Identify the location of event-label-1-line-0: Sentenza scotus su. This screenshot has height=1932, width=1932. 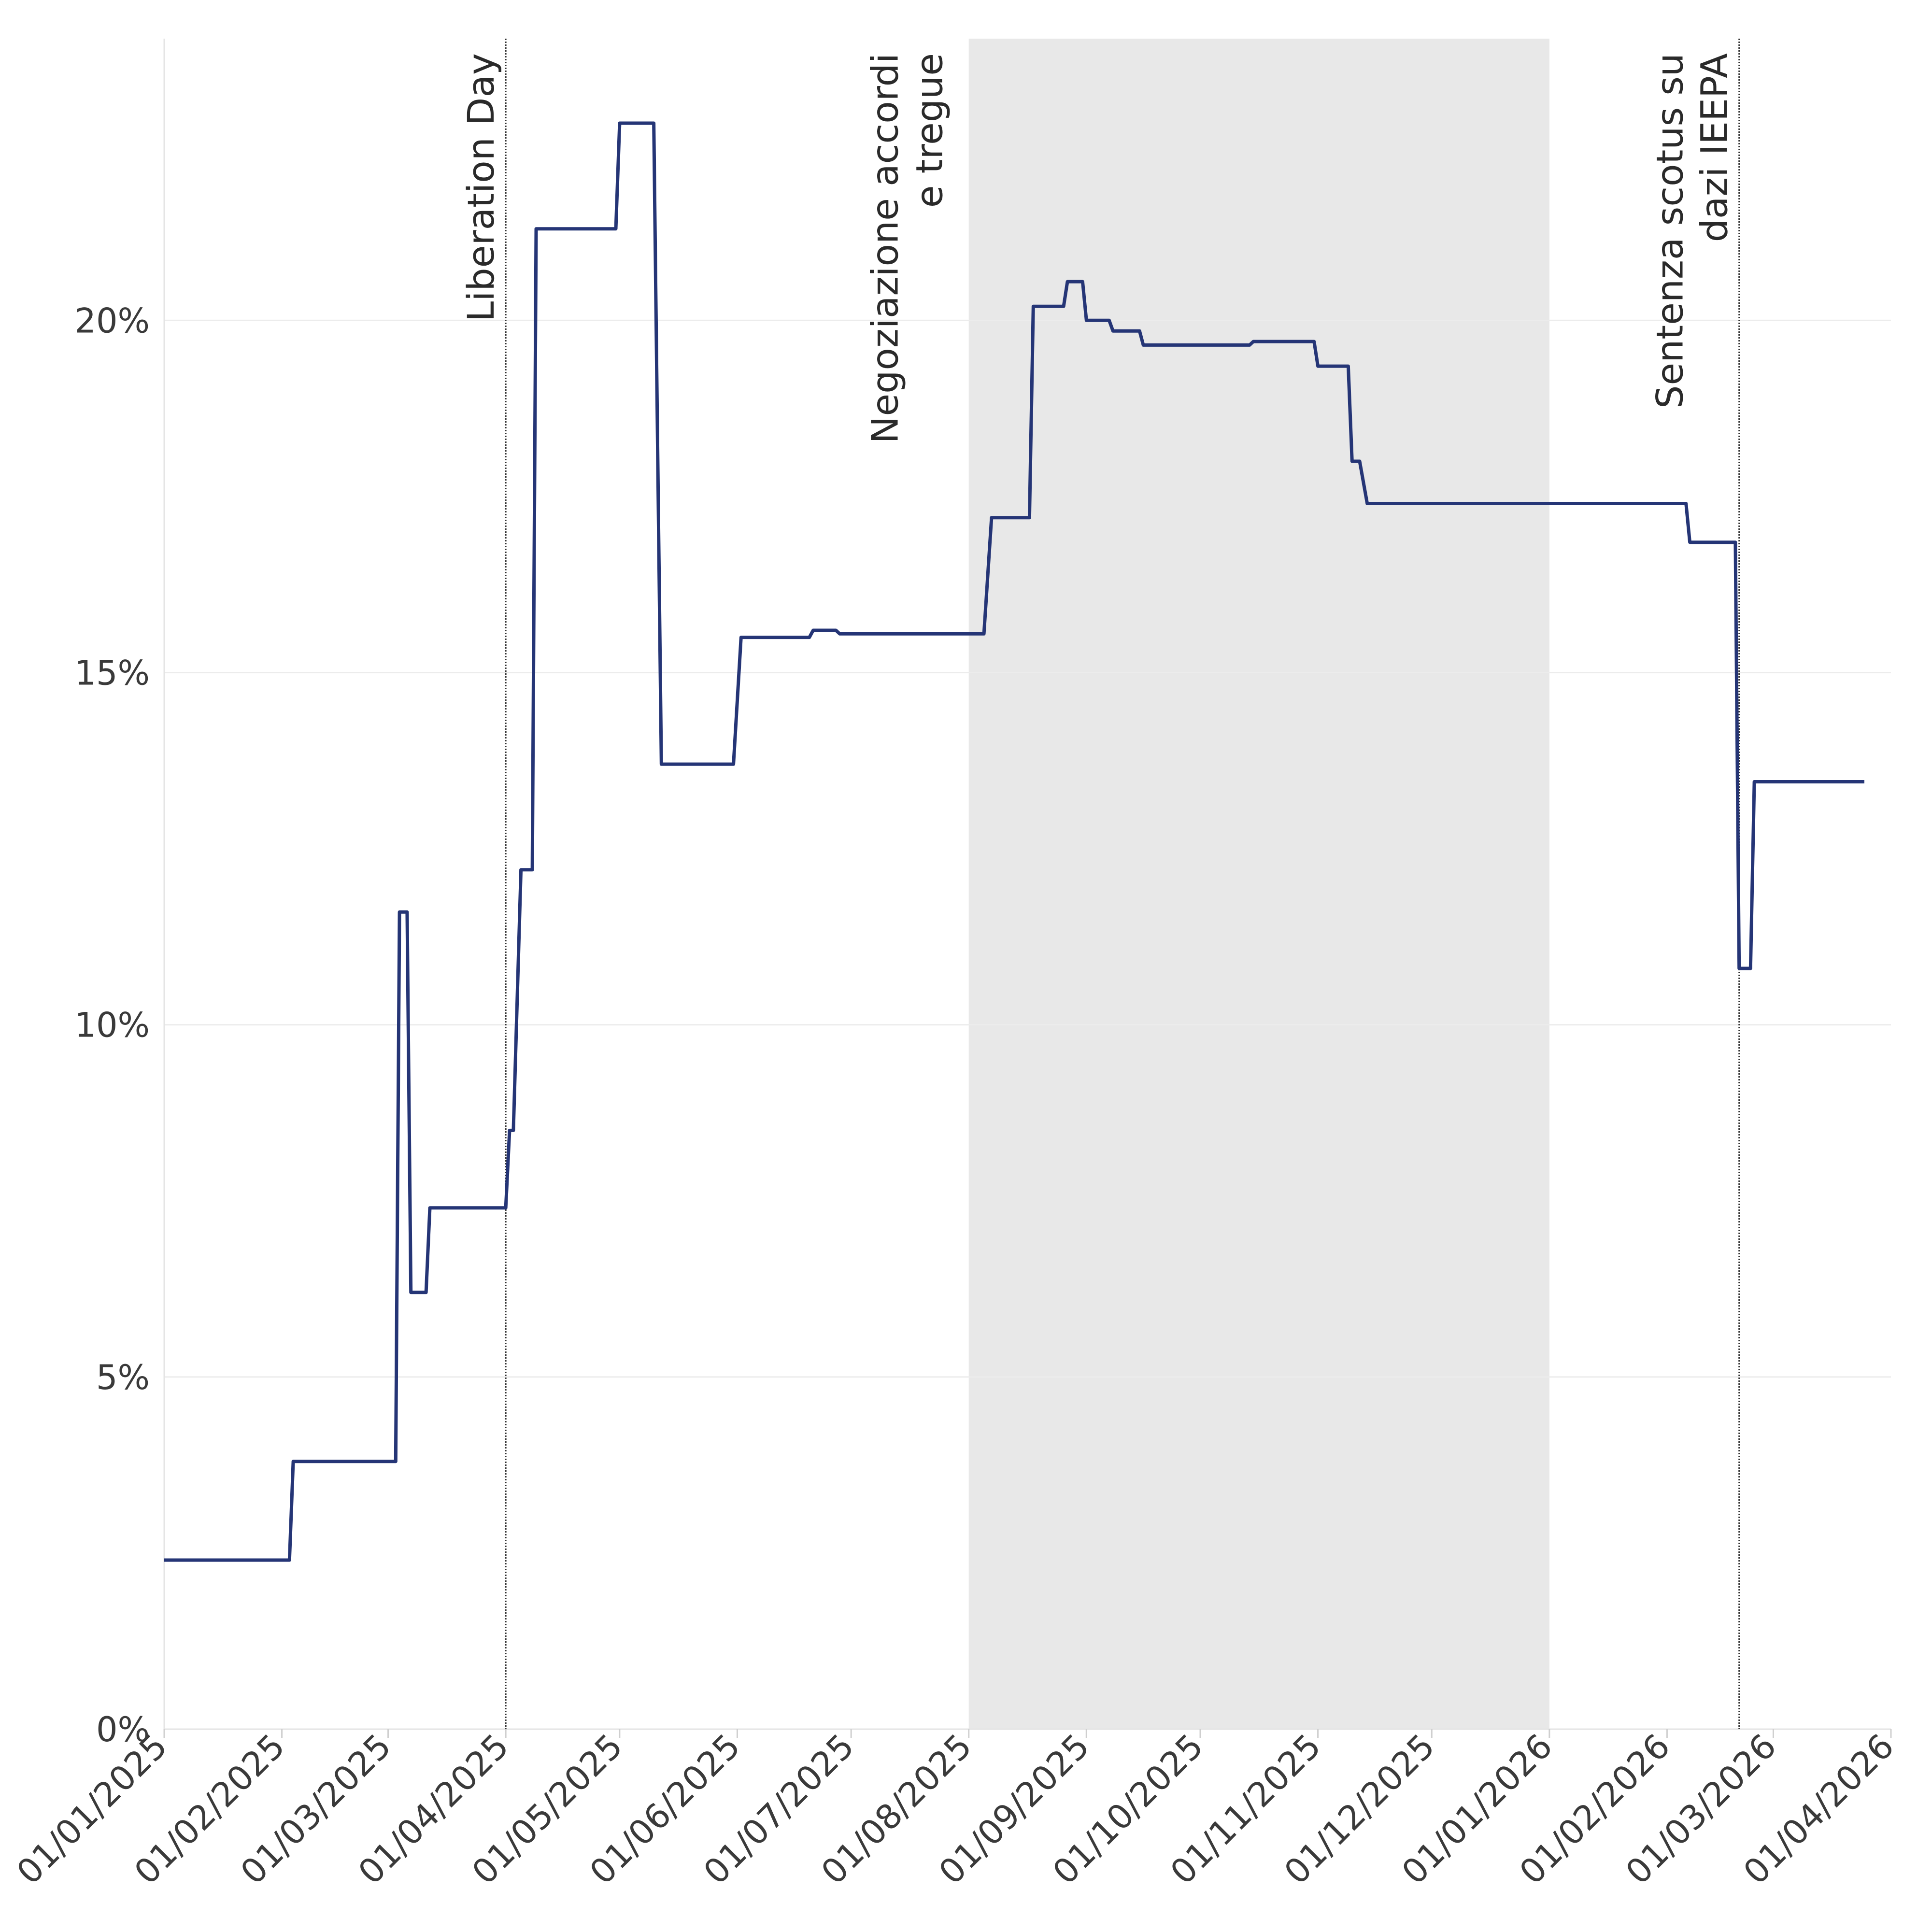
(1669, 231).